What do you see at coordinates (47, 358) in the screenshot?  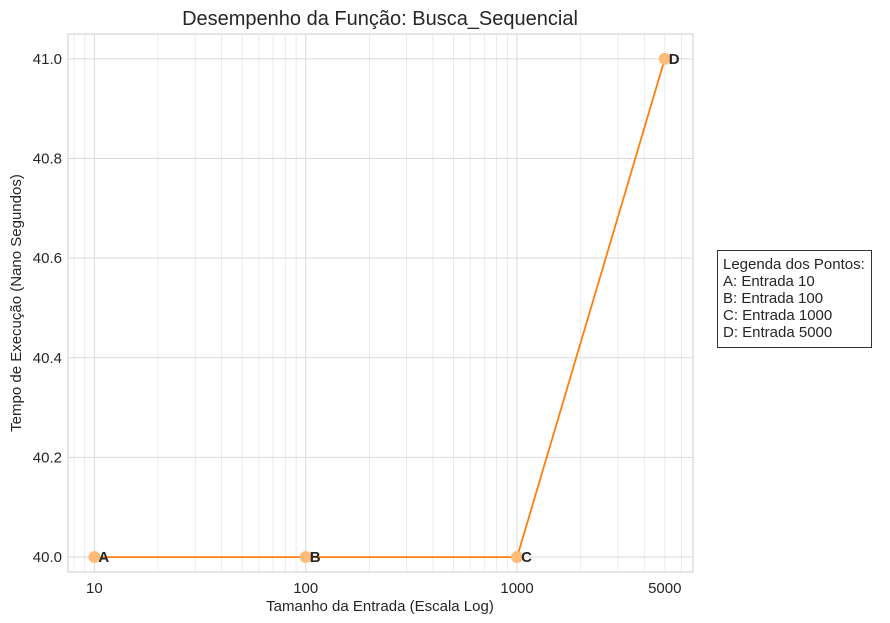 I see `y-tick-label: 40.4` at bounding box center [47, 358].